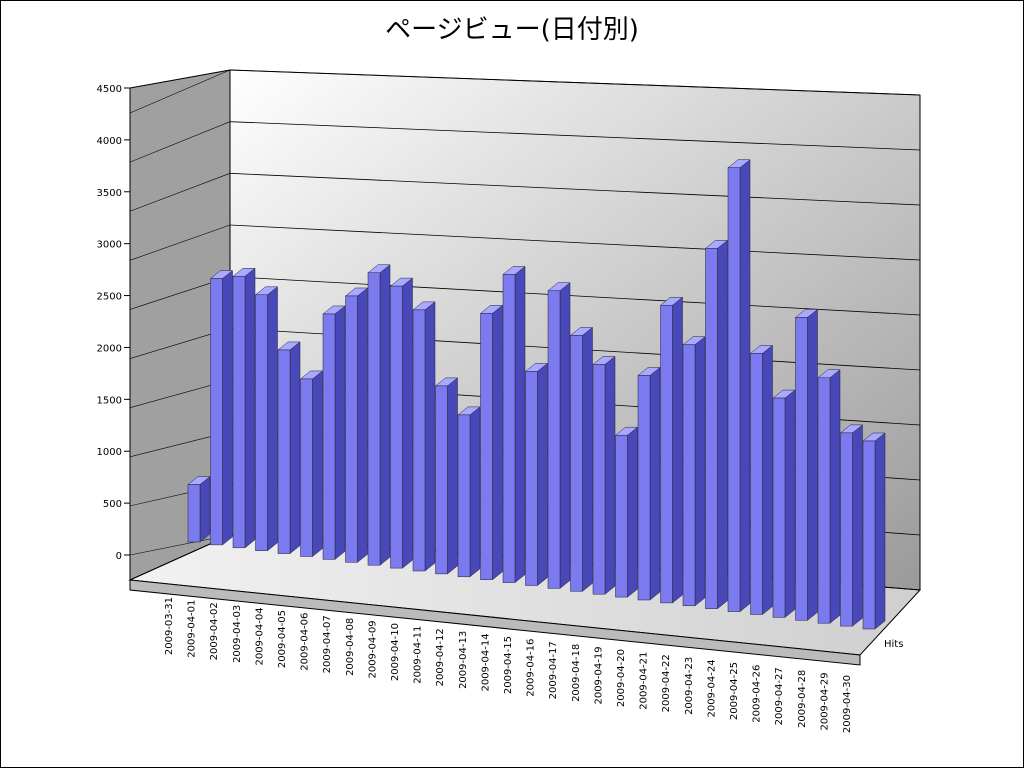  Describe the element at coordinates (192, 629) in the screenshot. I see `x-tick-label: 2009-04-01` at that location.